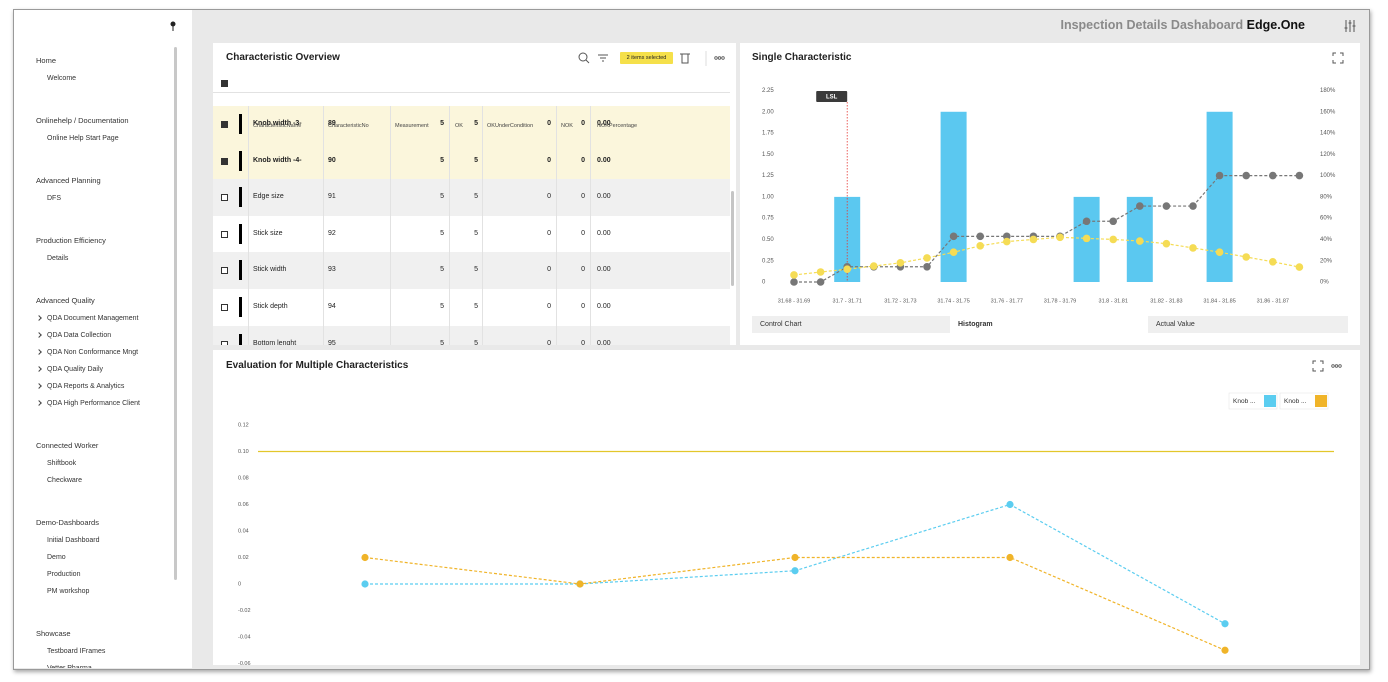 The image size is (1388, 682). I want to click on table-row: Knob width -3- 89 5 5 0 0 0.00, so click(471, 125).